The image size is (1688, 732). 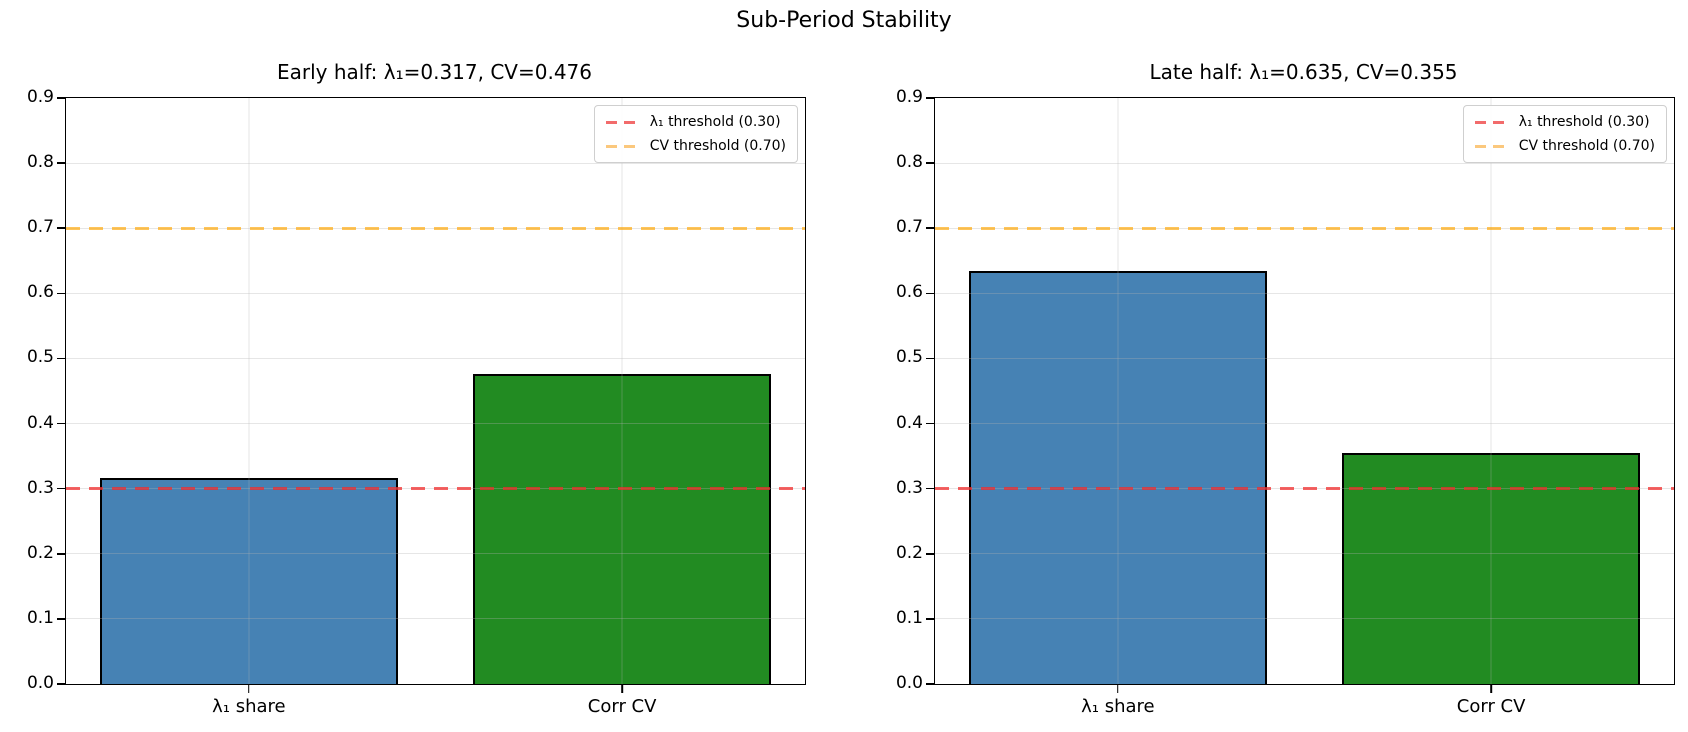 I want to click on subplot-title: Late half: λ₁=0.635, CV=0.355, so click(x=1303, y=72).